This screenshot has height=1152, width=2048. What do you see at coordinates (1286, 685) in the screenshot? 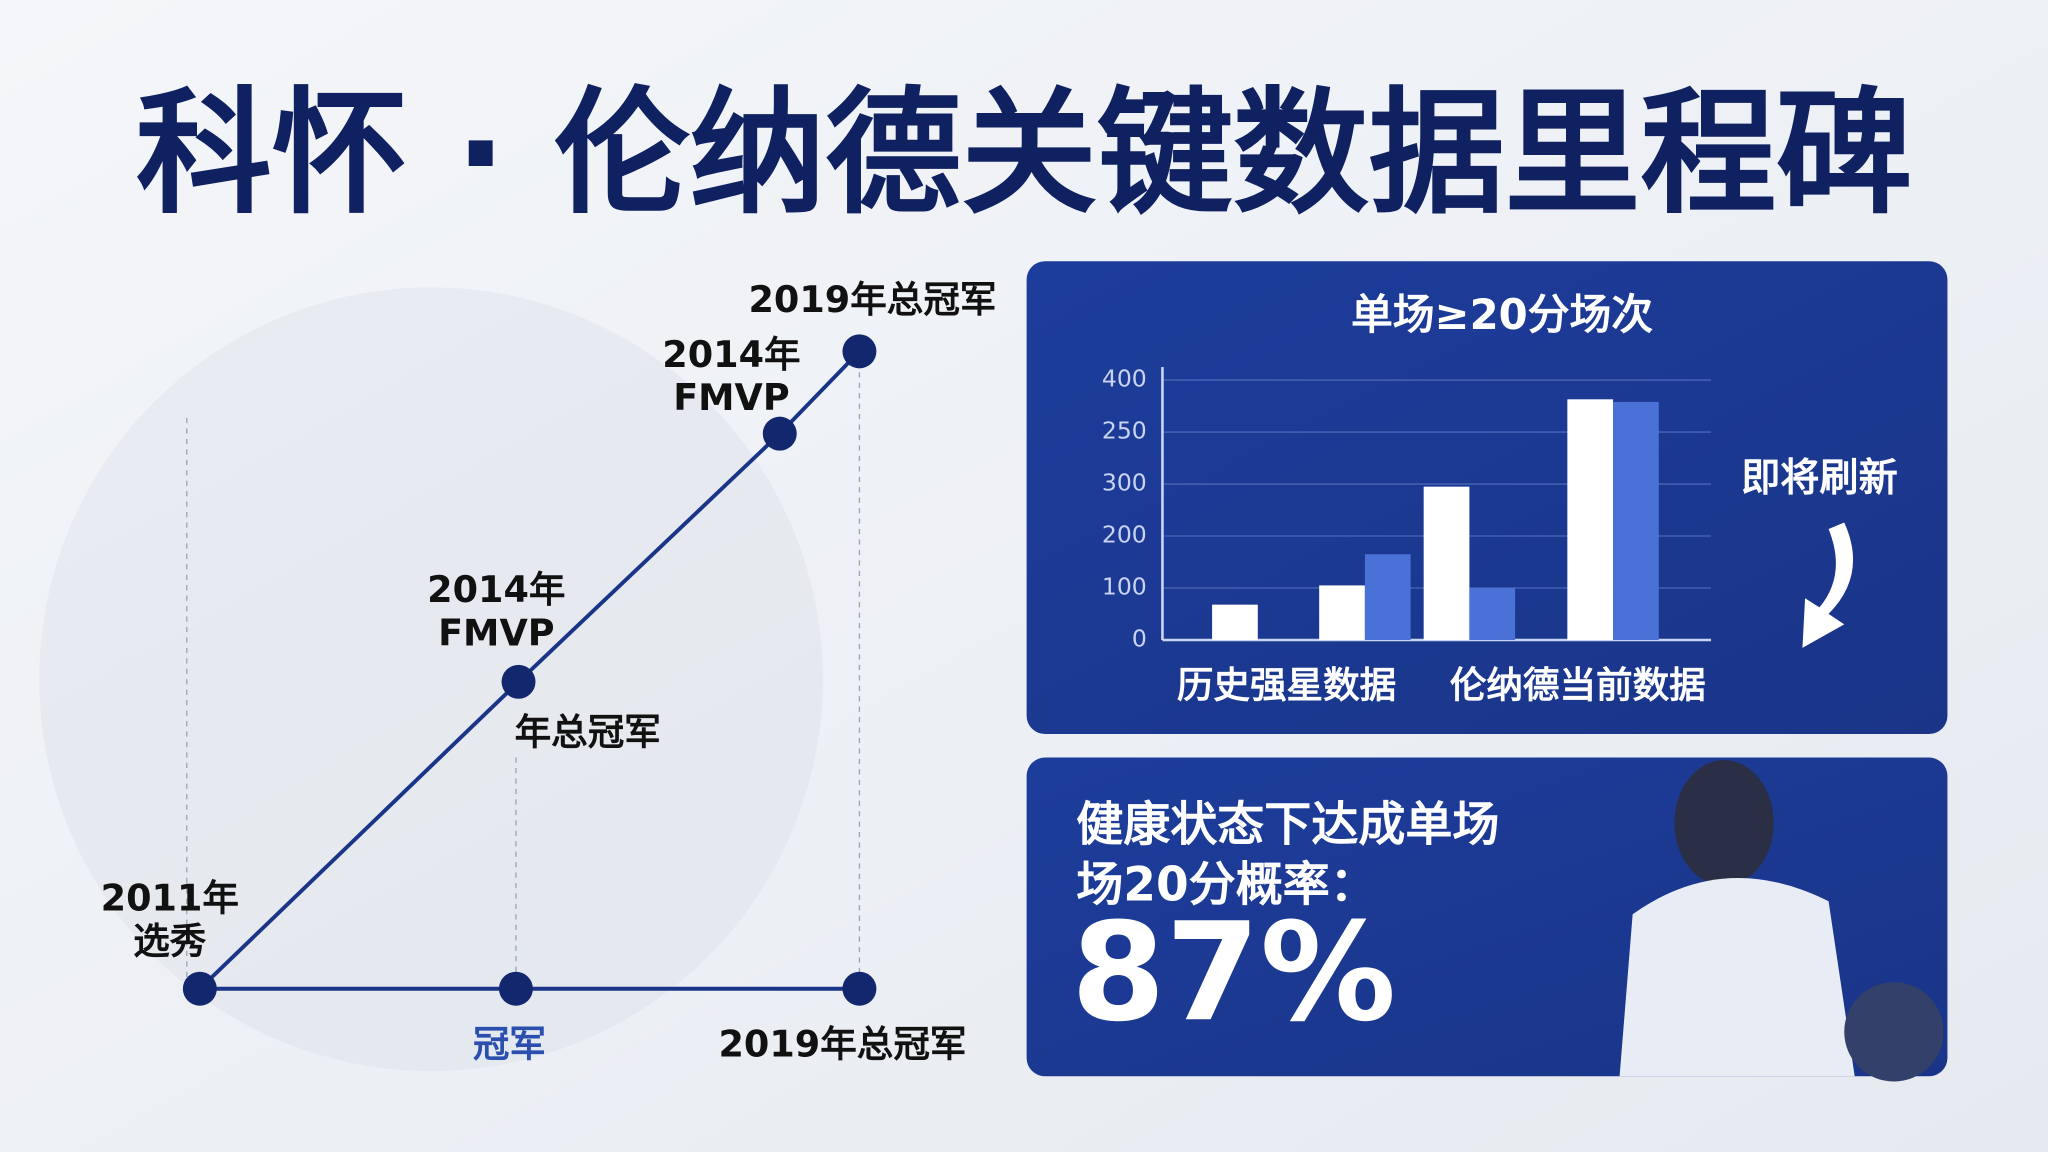
I see `group-label: 历史强星数据` at bounding box center [1286, 685].